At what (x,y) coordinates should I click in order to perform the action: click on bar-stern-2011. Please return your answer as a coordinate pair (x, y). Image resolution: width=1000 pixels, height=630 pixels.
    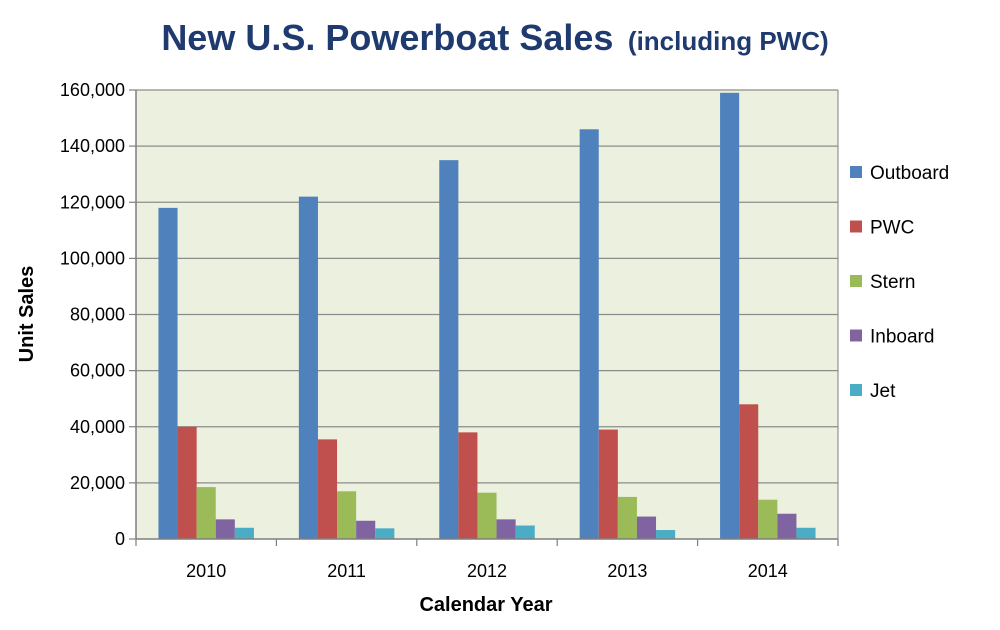
    Looking at the image, I should click on (347, 515).